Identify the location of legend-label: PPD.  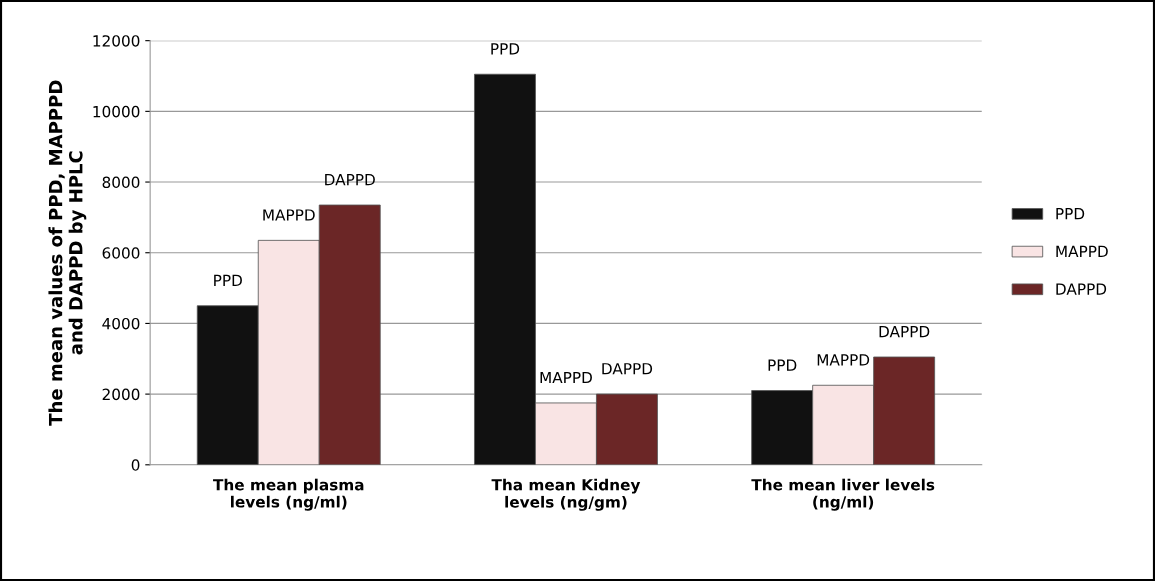
(1070, 214).